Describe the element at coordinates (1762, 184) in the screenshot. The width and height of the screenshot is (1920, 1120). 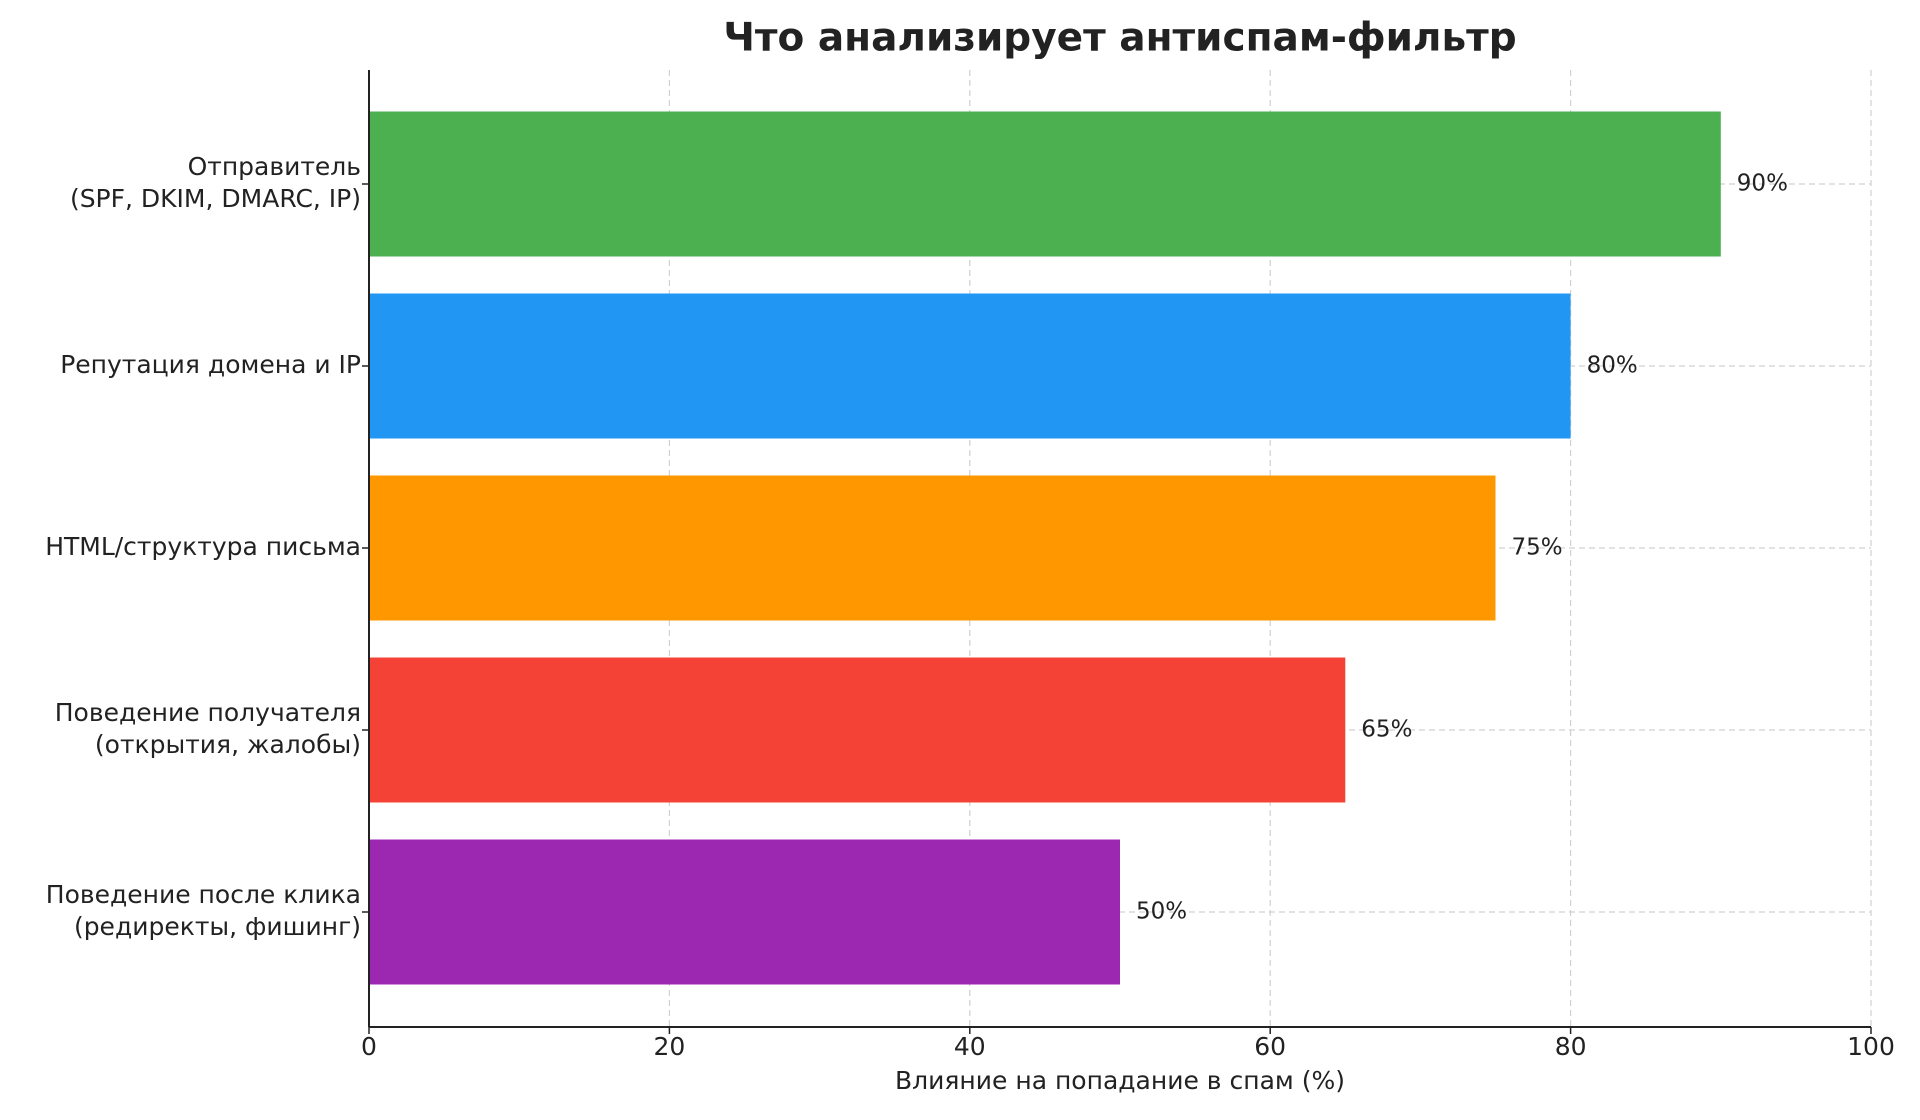
I see `value-label: 90%` at that location.